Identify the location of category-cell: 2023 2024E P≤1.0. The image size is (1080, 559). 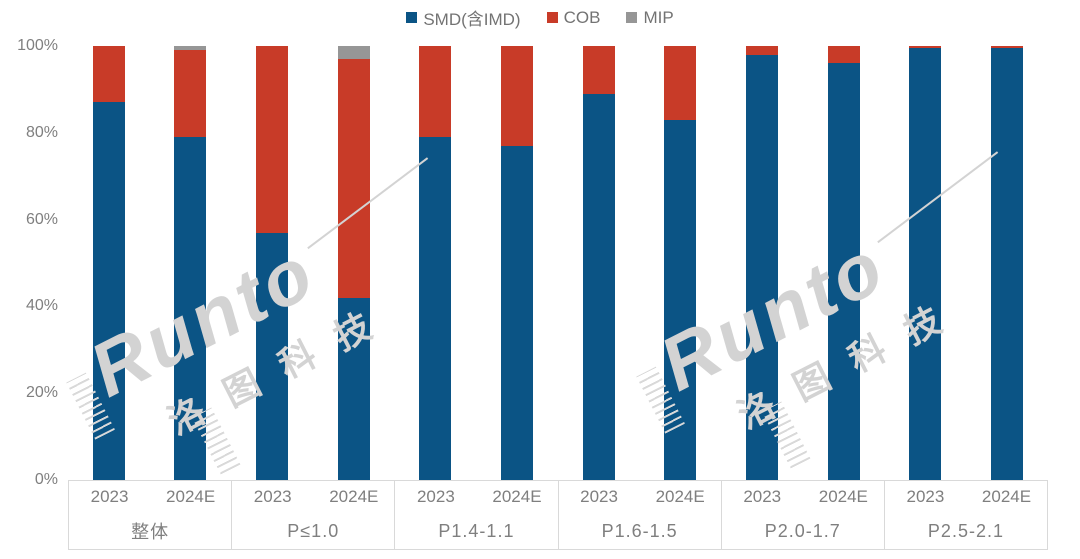
(314, 515).